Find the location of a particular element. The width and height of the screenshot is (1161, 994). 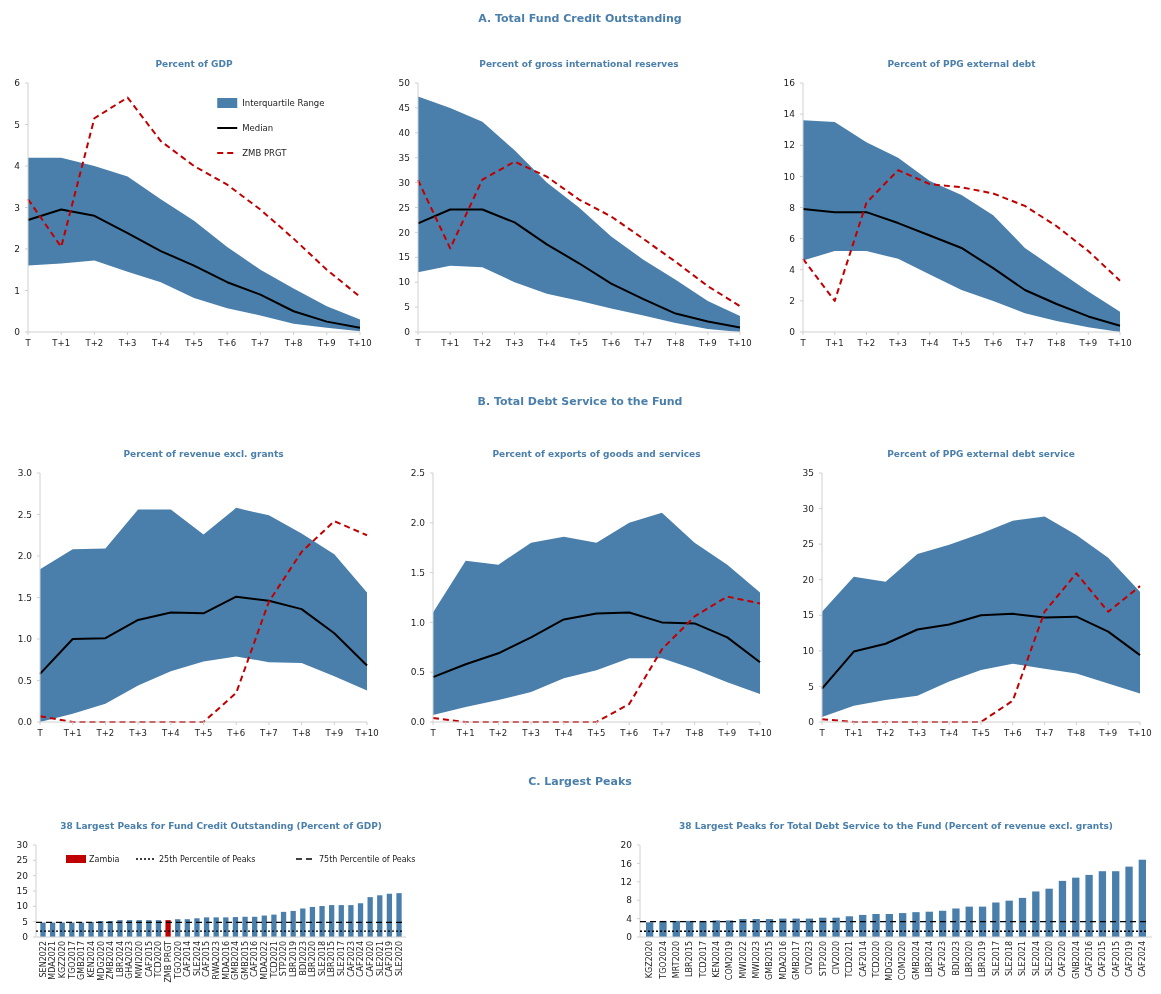

x-tick-label: STP2020 is located at coordinates (823, 959).